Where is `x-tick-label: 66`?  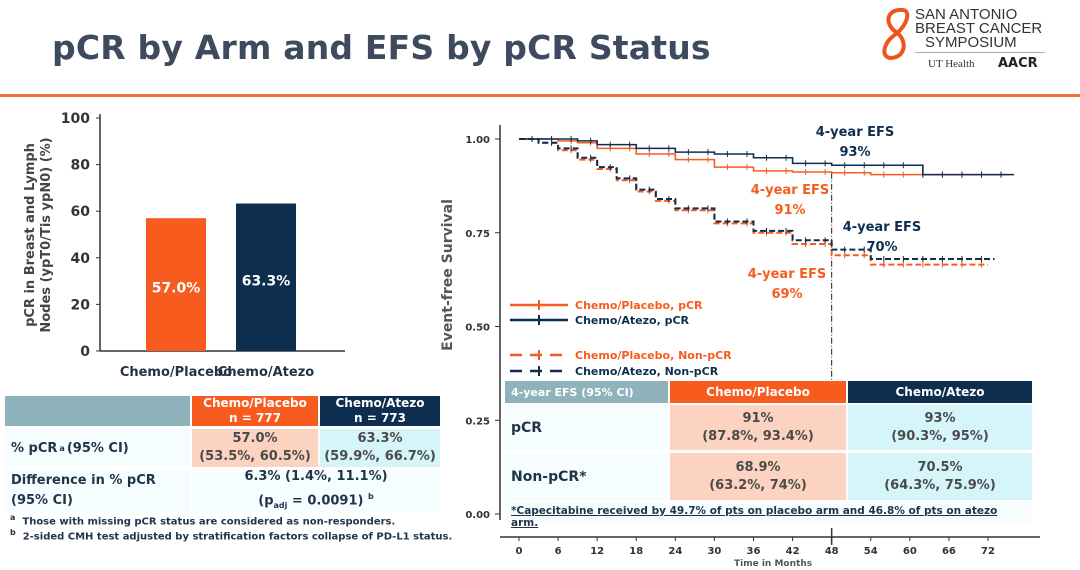
x-tick-label: 66 is located at coordinates (949, 551).